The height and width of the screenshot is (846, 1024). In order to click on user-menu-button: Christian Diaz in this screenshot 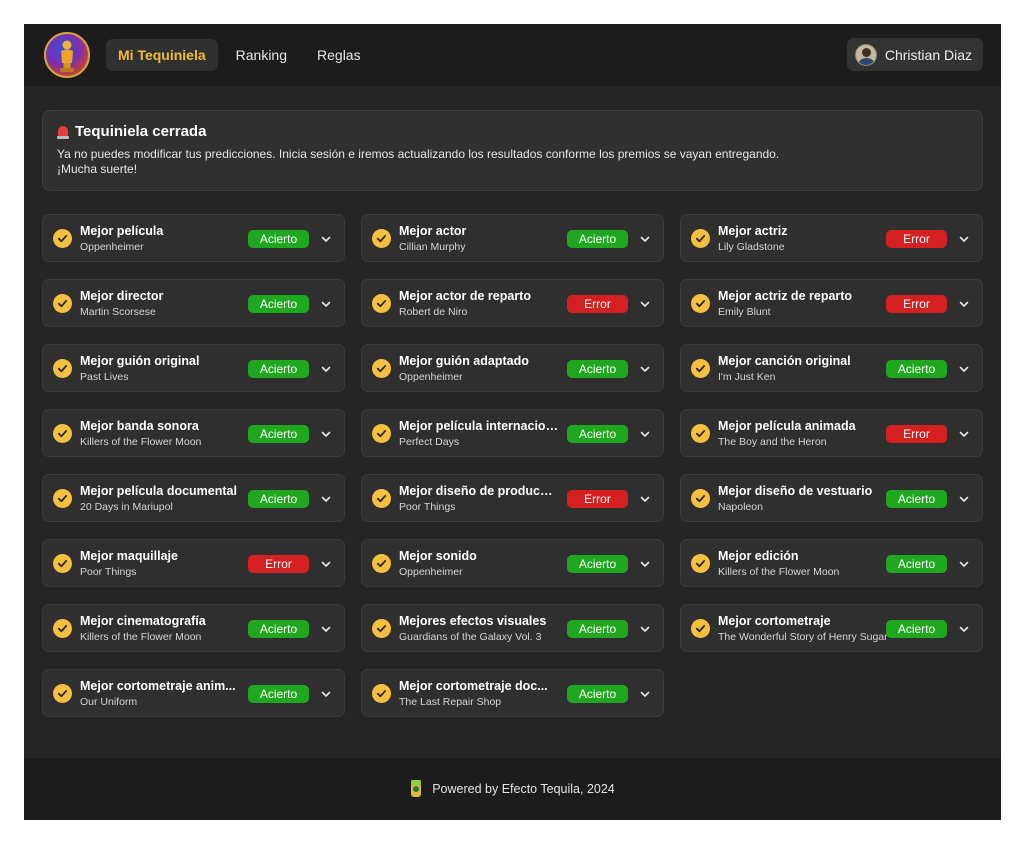, I will do `click(914, 54)`.